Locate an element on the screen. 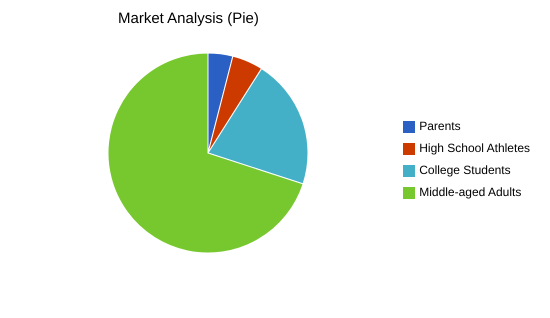 The image size is (550, 318). legend-label: High School Athletes is located at coordinates (474, 148).